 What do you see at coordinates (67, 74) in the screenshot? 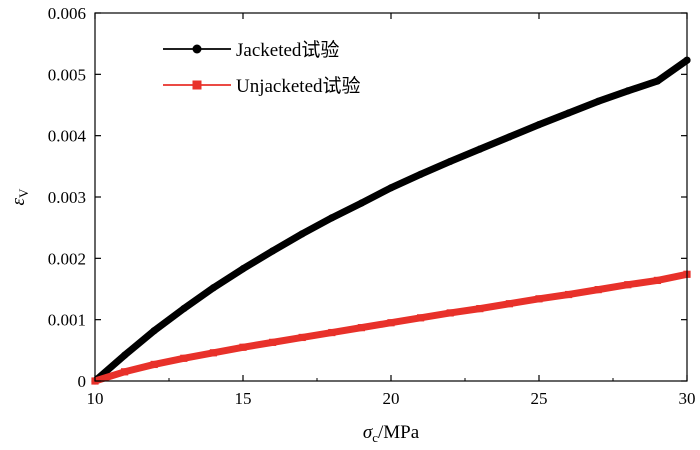
I see `y-tick-label: 0.005` at bounding box center [67, 74].